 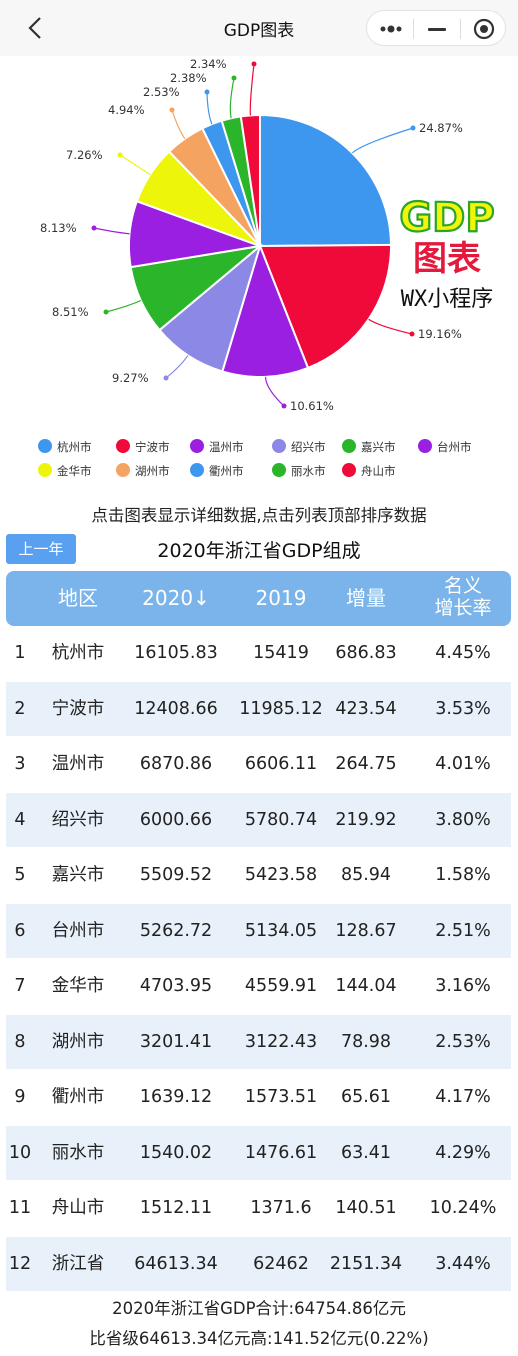 What do you see at coordinates (20, 708) in the screenshot?
I see `cell-rank: 2` at bounding box center [20, 708].